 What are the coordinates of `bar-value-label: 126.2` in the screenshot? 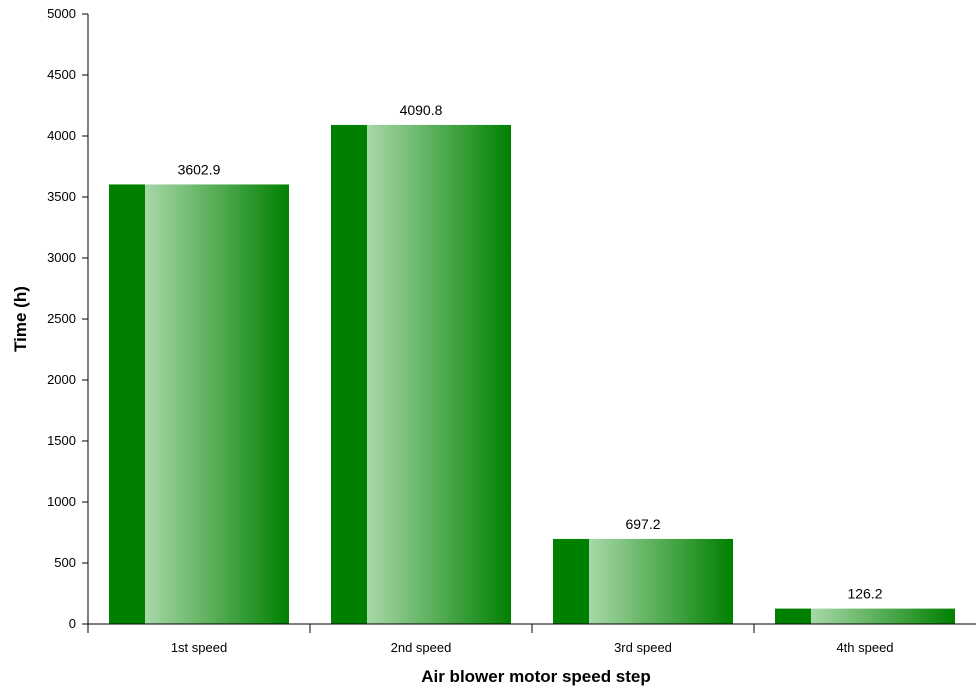 It's located at (864, 594).